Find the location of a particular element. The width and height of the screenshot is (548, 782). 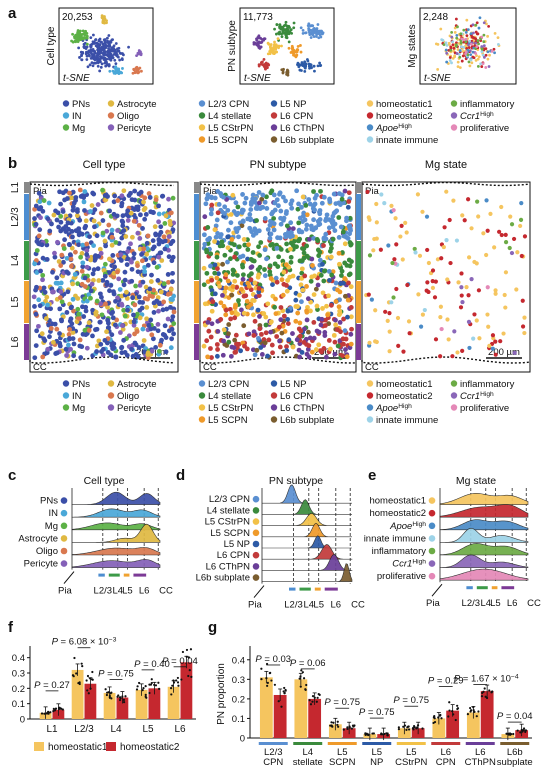

ridge-density is located at coordinates (307, 530).